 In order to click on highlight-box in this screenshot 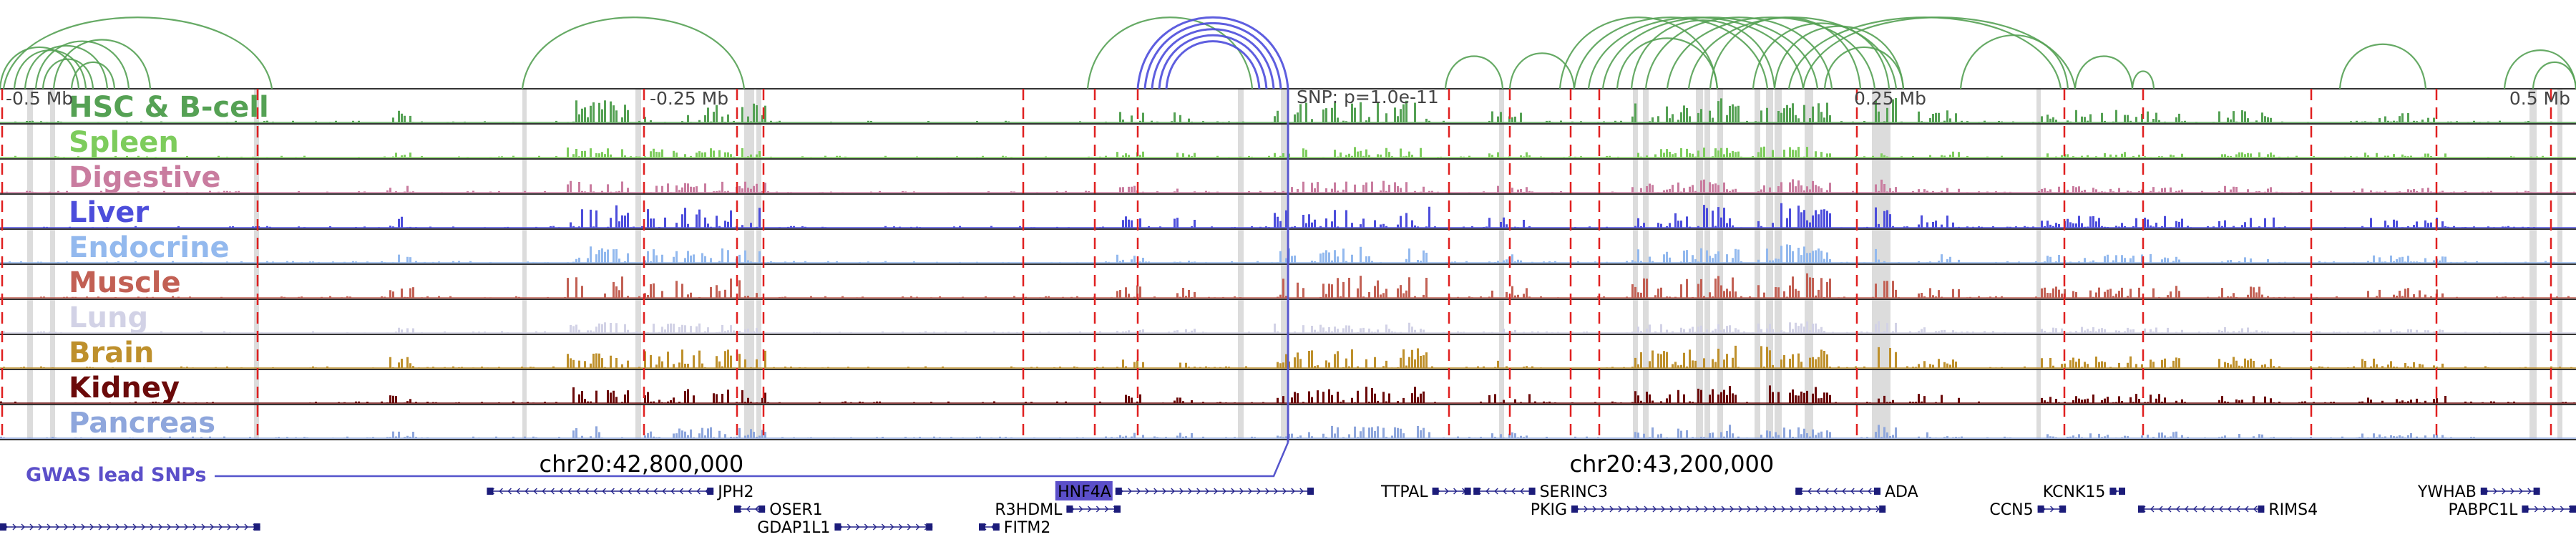, I will do `click(1084, 490)`.